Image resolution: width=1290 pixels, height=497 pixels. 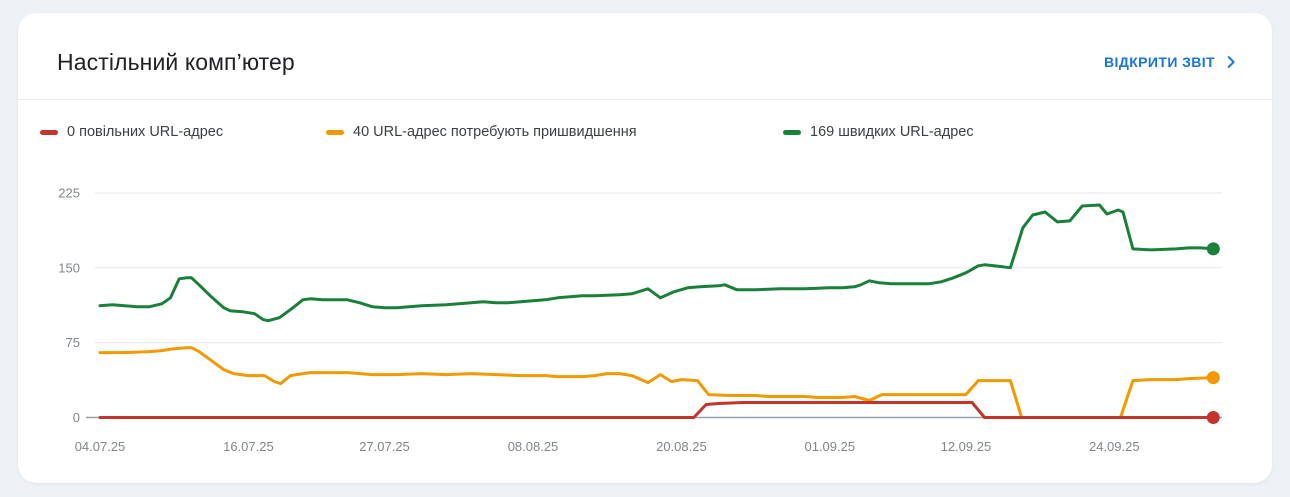 I want to click on header-divider, so click(x=645, y=99).